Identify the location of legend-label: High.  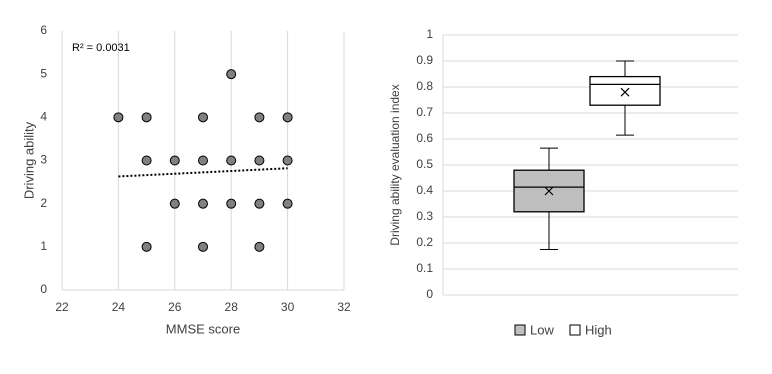
(598, 329).